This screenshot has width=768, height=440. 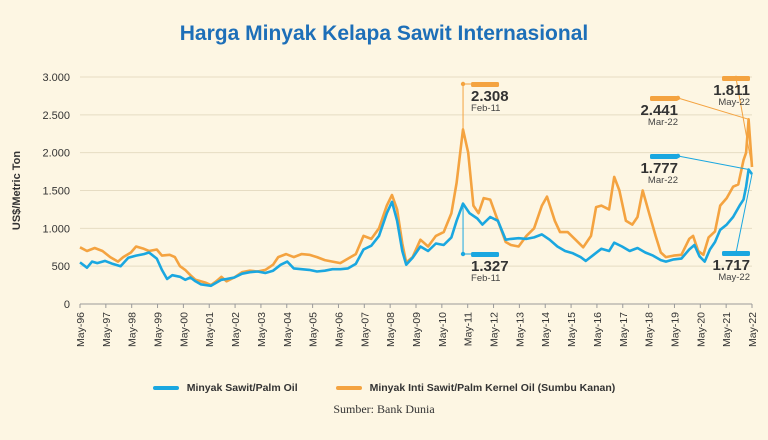 I want to click on y-tick-label: 0, so click(x=67, y=305).